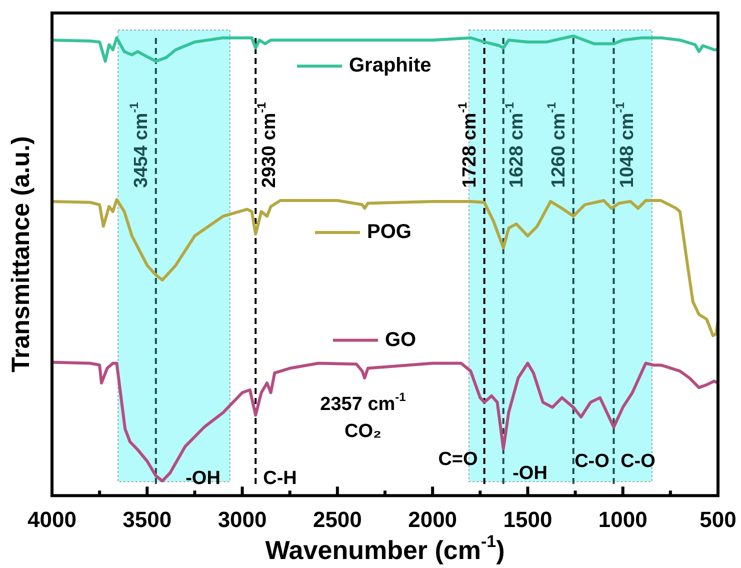 The height and width of the screenshot is (568, 741). I want to click on y-axis-title: Transmittance (a.u.), so click(20, 254).